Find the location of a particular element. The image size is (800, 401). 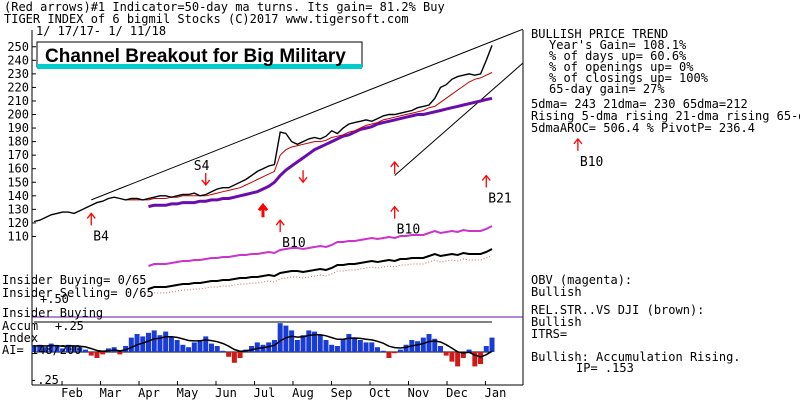

y-tick-label: 250 is located at coordinates (18, 47).